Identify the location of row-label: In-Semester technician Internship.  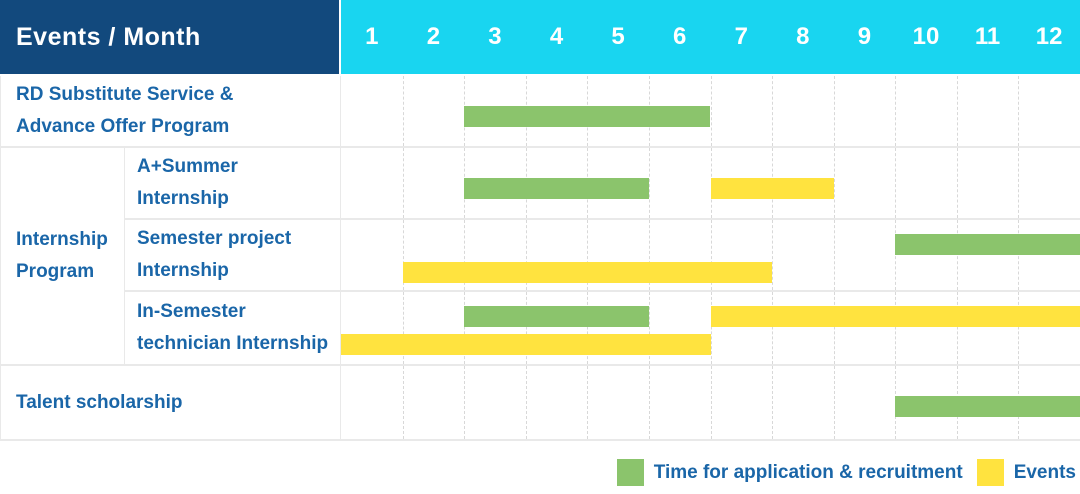
(233, 327).